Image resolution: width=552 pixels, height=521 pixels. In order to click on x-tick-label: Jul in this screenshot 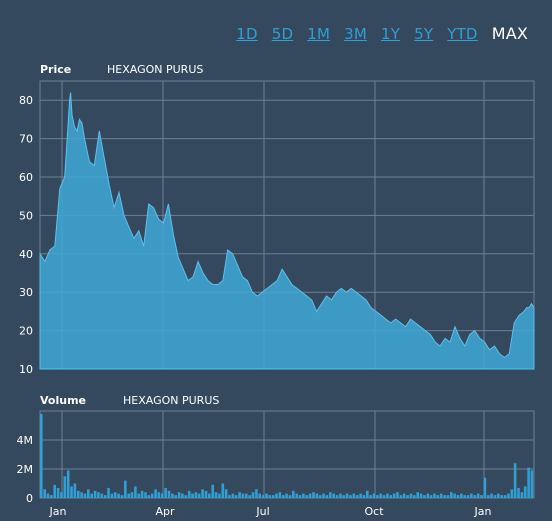, I will do `click(262, 511)`.